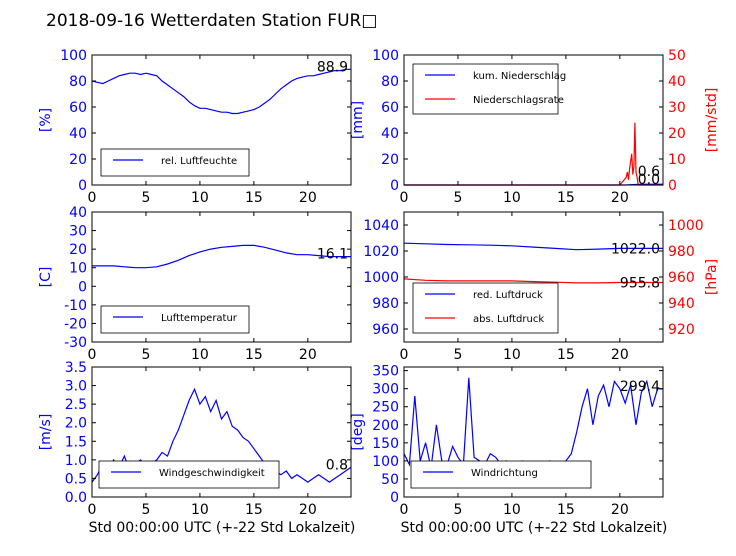  Describe the element at coordinates (508, 295) in the screenshot. I see `legend-entry: red. Luftdruck` at that location.